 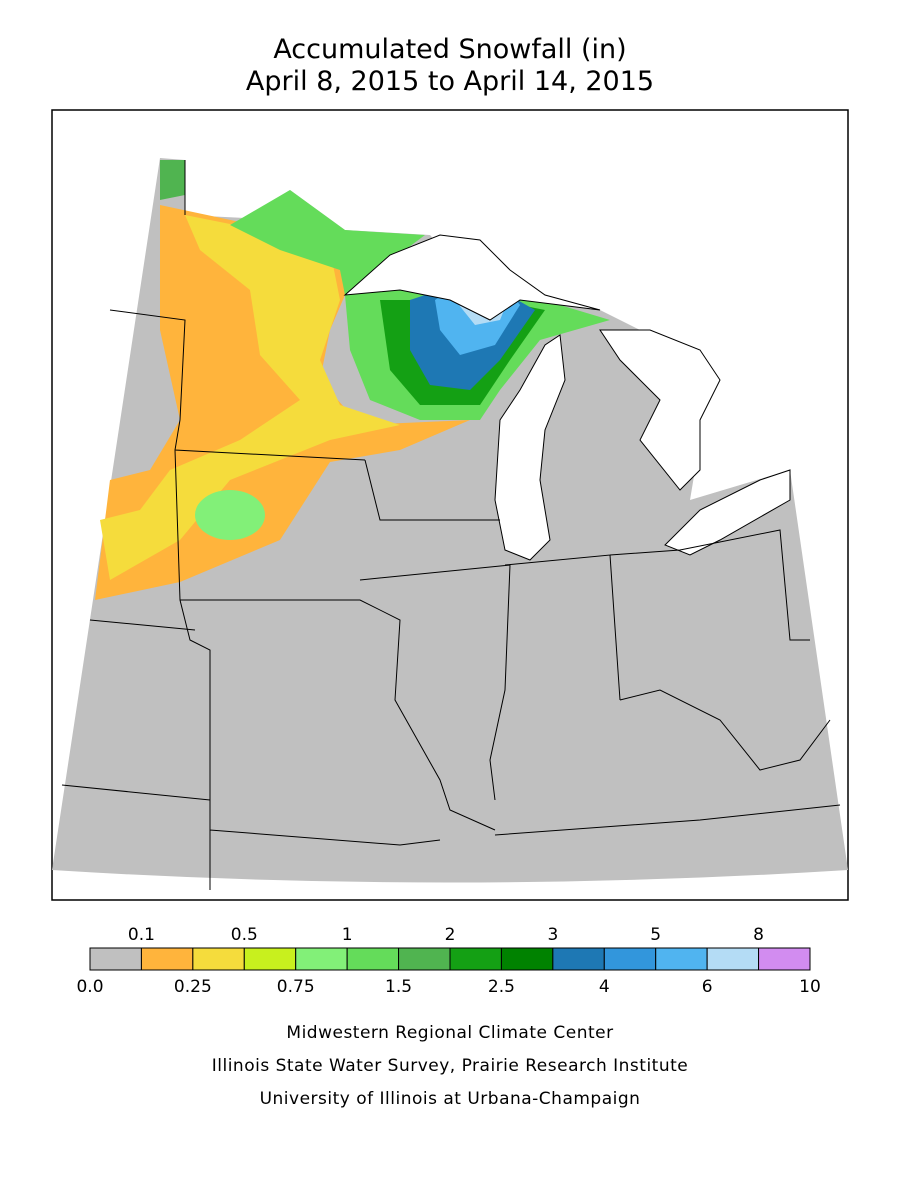 What do you see at coordinates (296, 987) in the screenshot?
I see `legend-label: 0.75` at bounding box center [296, 987].